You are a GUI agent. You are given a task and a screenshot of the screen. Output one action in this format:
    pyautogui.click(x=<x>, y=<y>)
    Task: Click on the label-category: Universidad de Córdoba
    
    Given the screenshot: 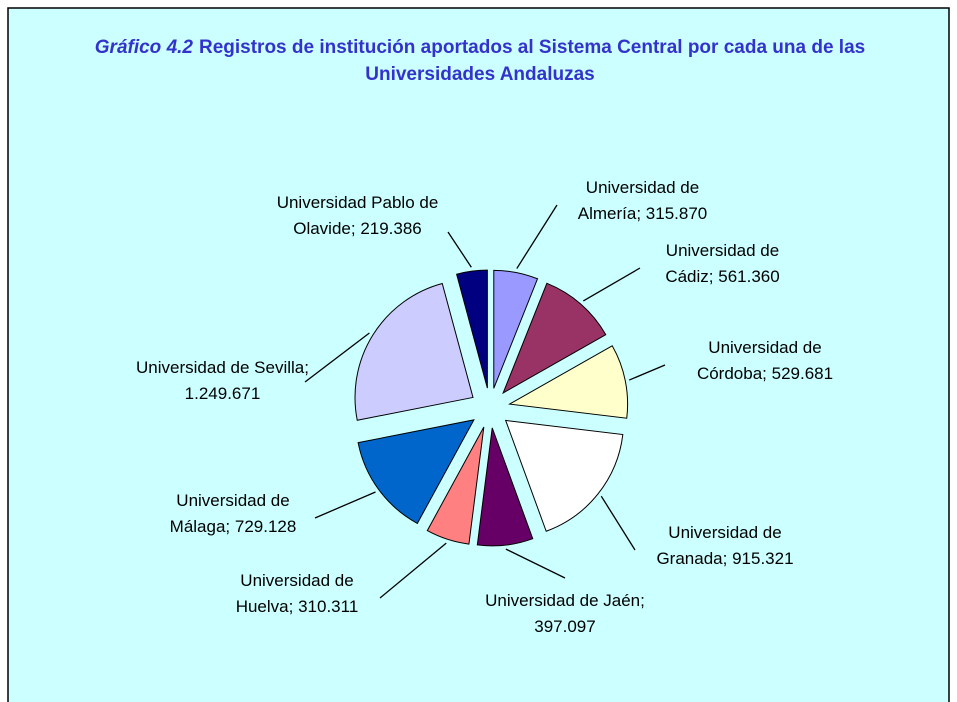 What is the action you would take?
    pyautogui.click(x=759, y=360)
    